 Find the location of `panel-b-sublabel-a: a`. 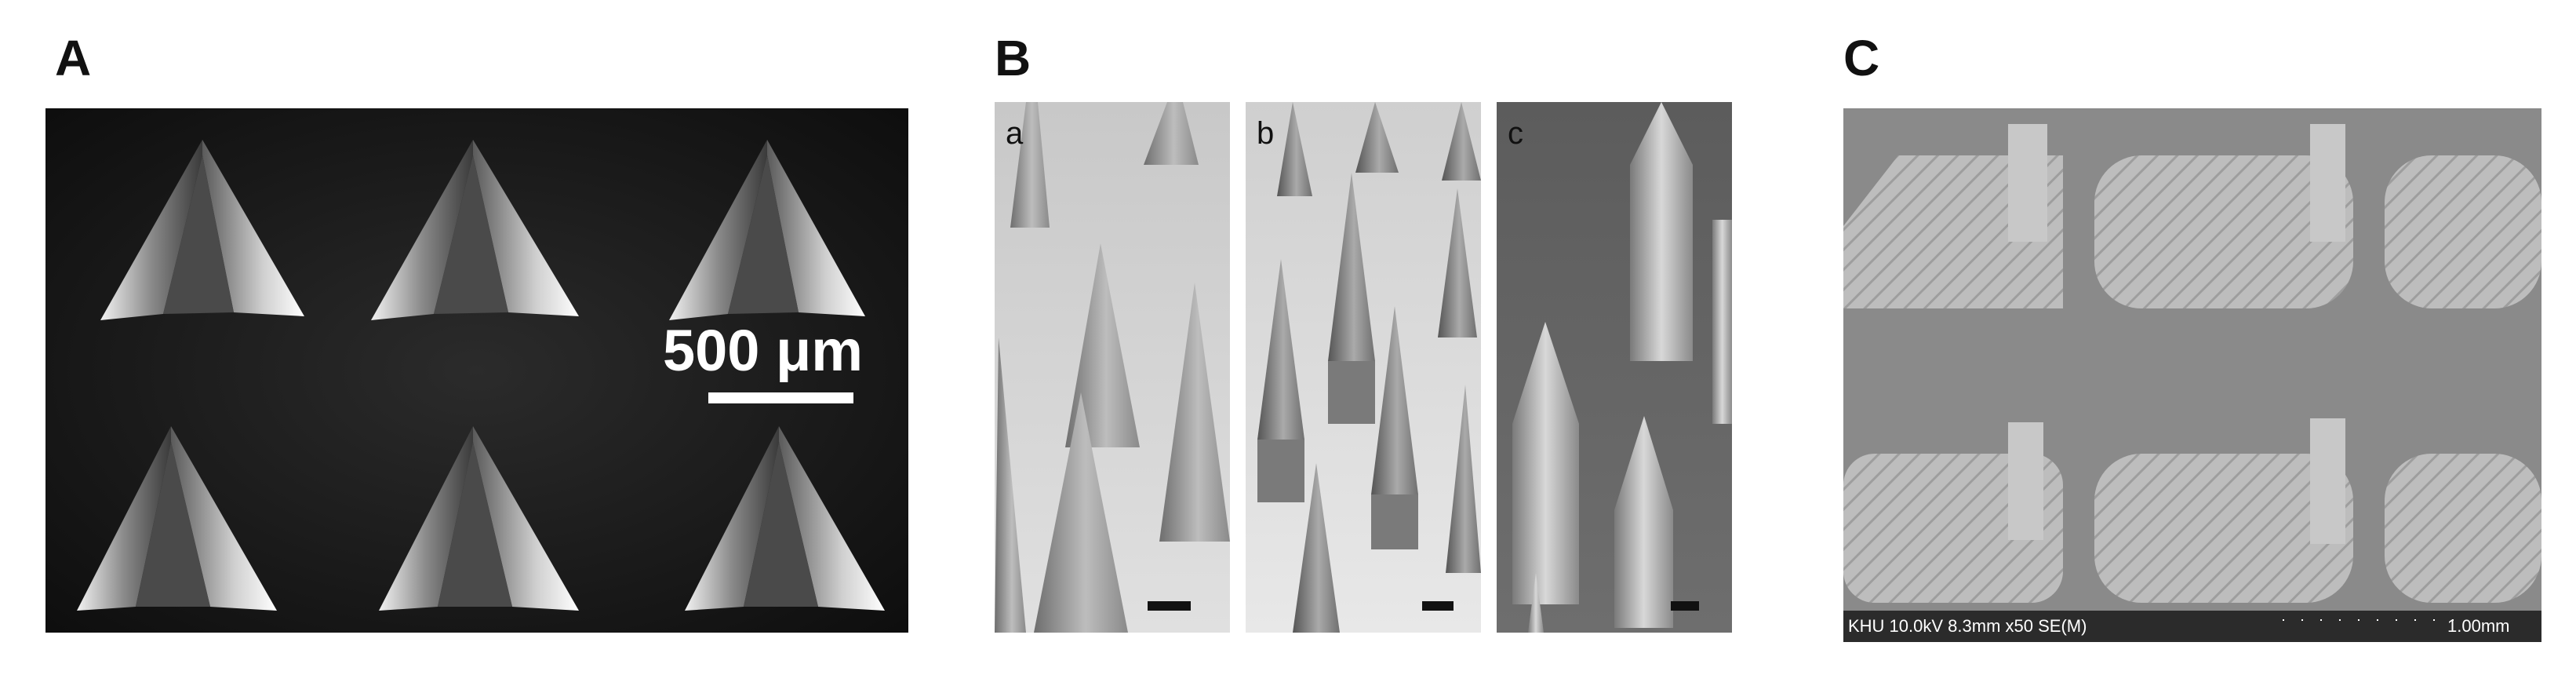

panel-b-sublabel-a: a is located at coordinates (1015, 133).